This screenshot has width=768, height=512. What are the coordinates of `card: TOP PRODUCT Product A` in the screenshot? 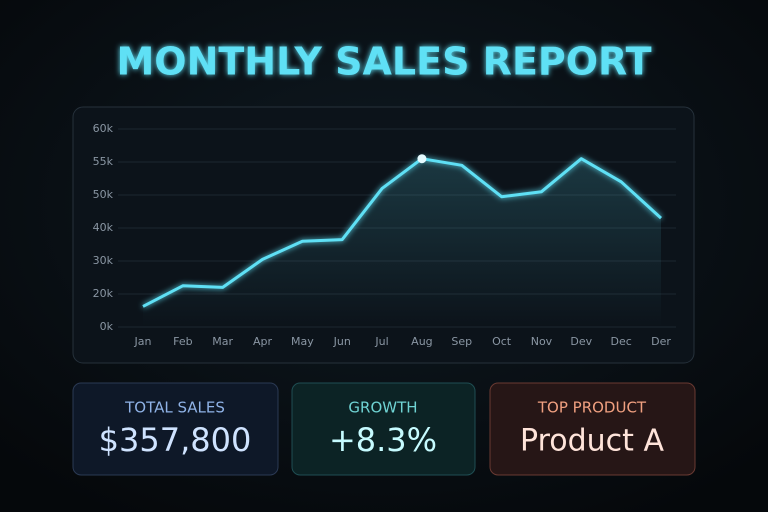 It's located at (592, 429).